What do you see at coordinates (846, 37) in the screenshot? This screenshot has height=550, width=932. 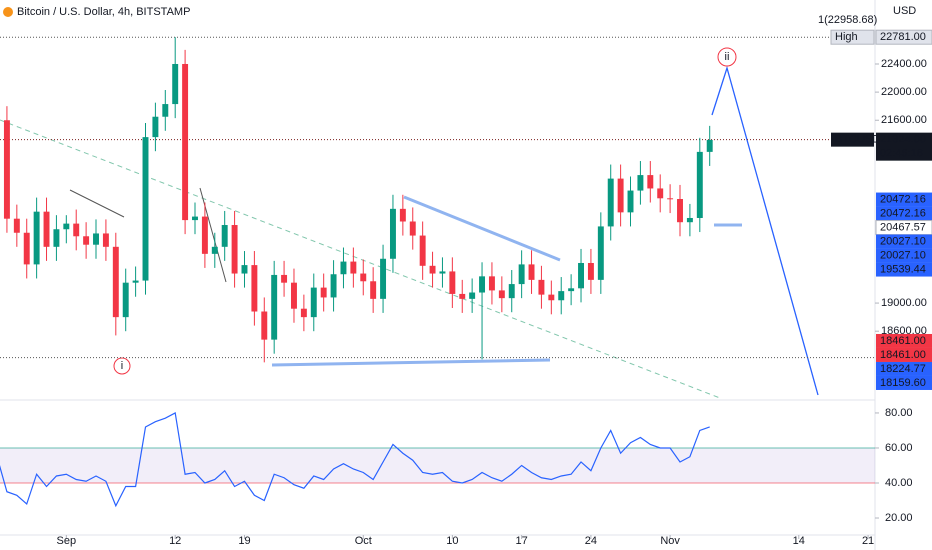 I see `price-tag-label: High` at bounding box center [846, 37].